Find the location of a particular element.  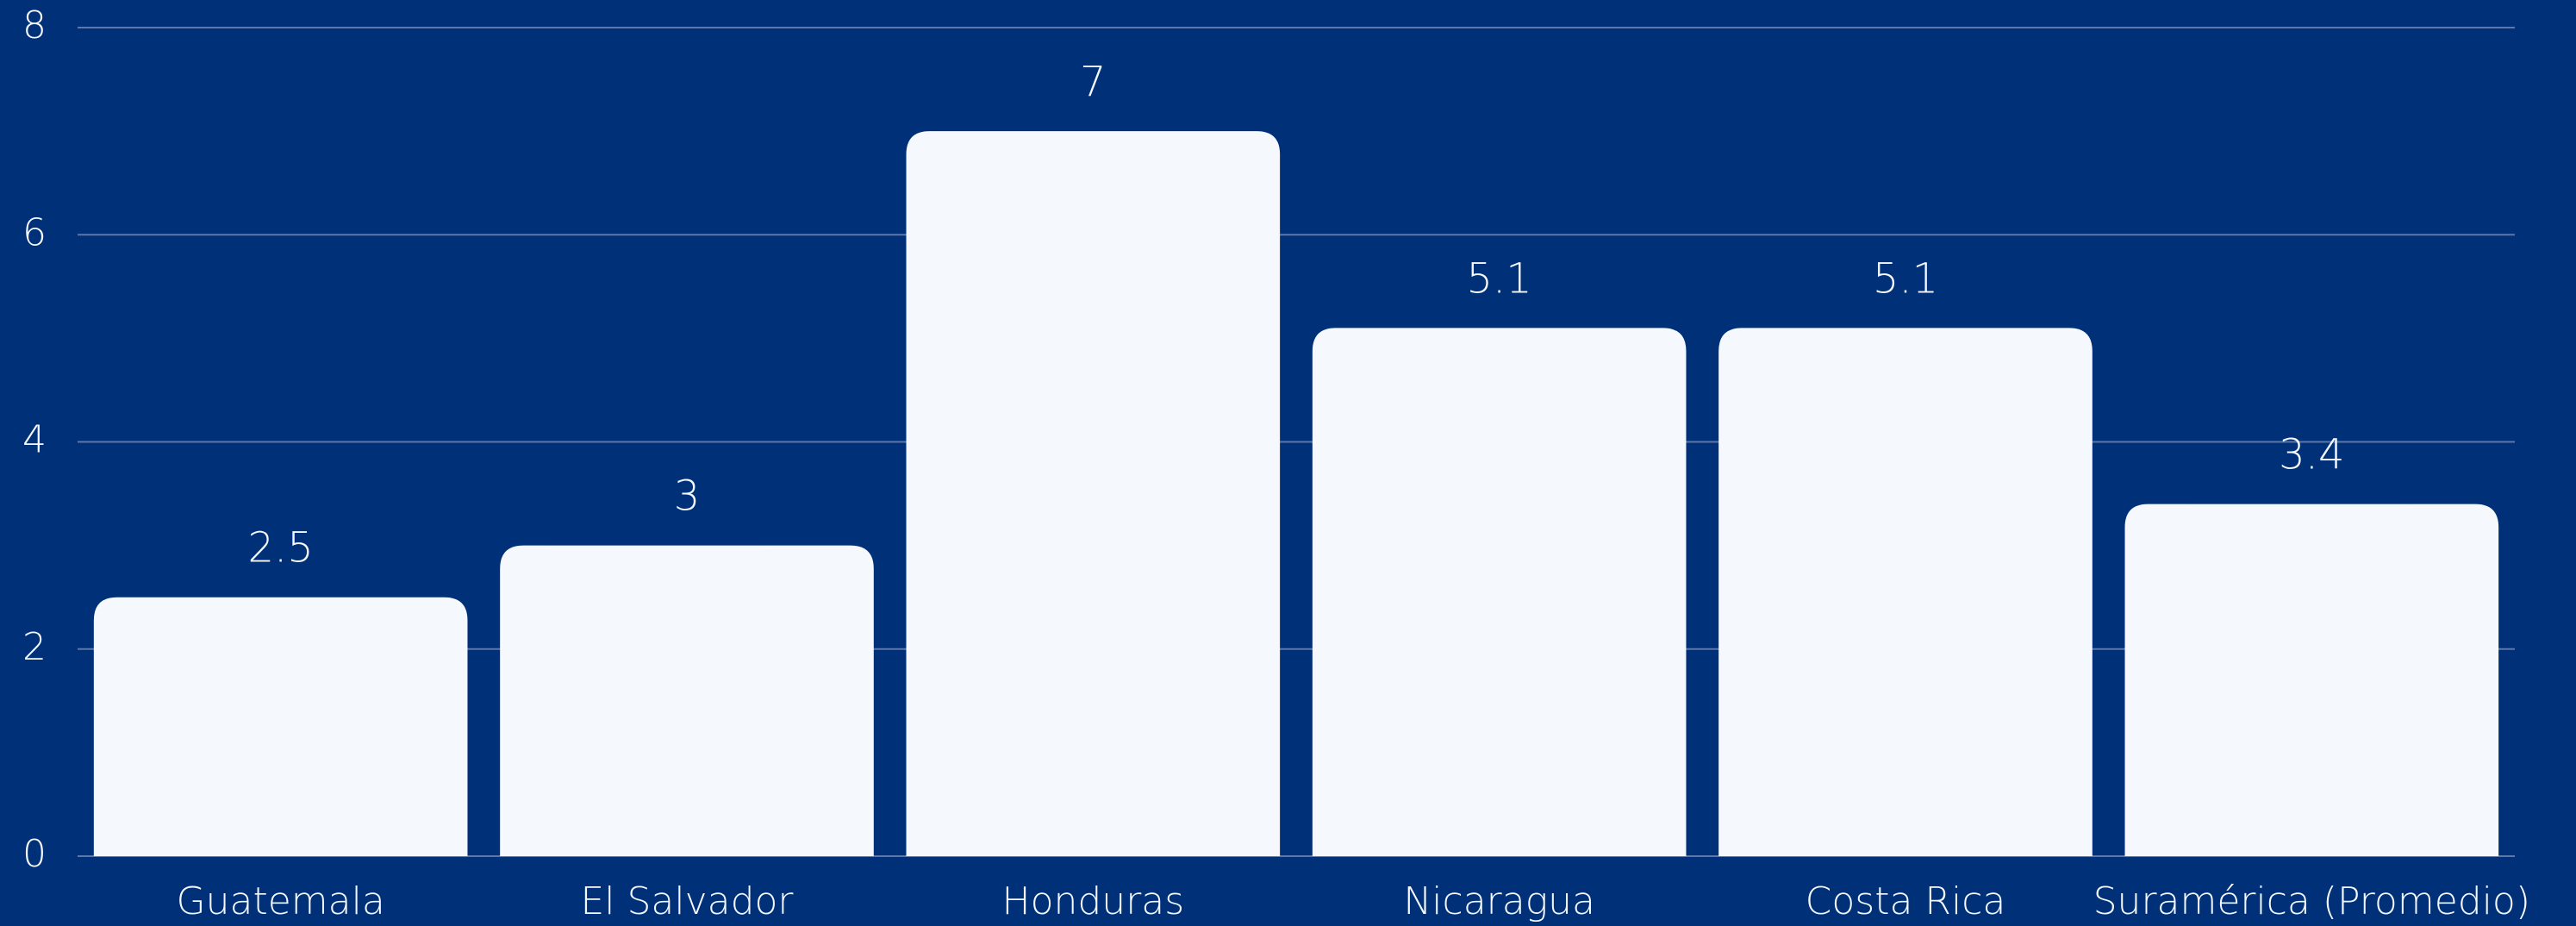

y-tick-label: 8 is located at coordinates (34, 25).